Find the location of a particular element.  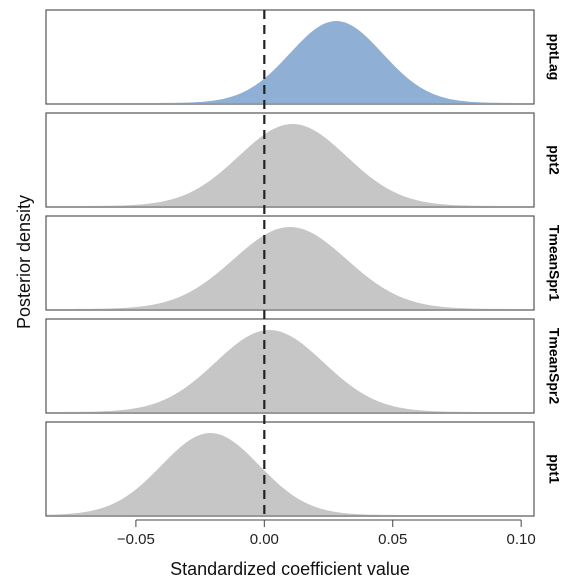

x-tick-label: 0.10 is located at coordinates (521, 539).